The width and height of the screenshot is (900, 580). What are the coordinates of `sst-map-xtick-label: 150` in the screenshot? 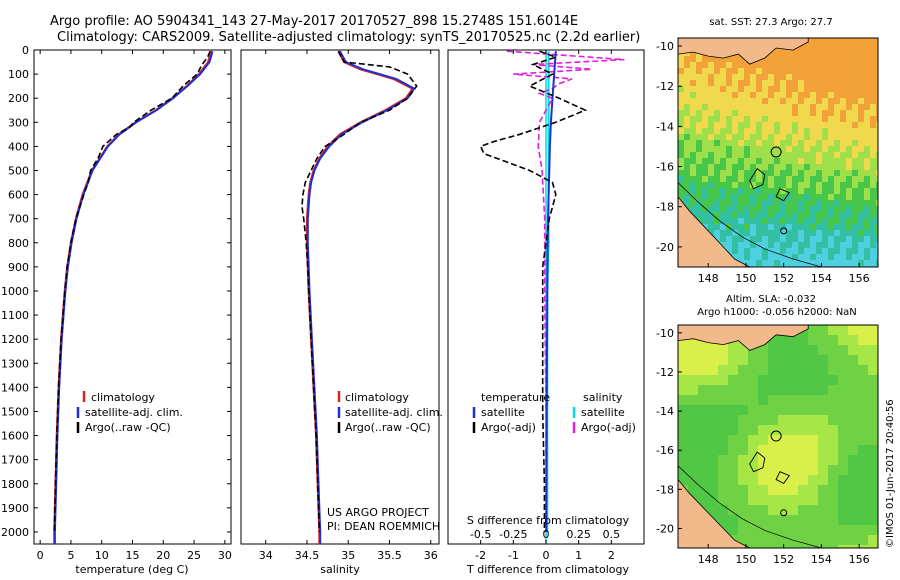 It's located at (745, 278).